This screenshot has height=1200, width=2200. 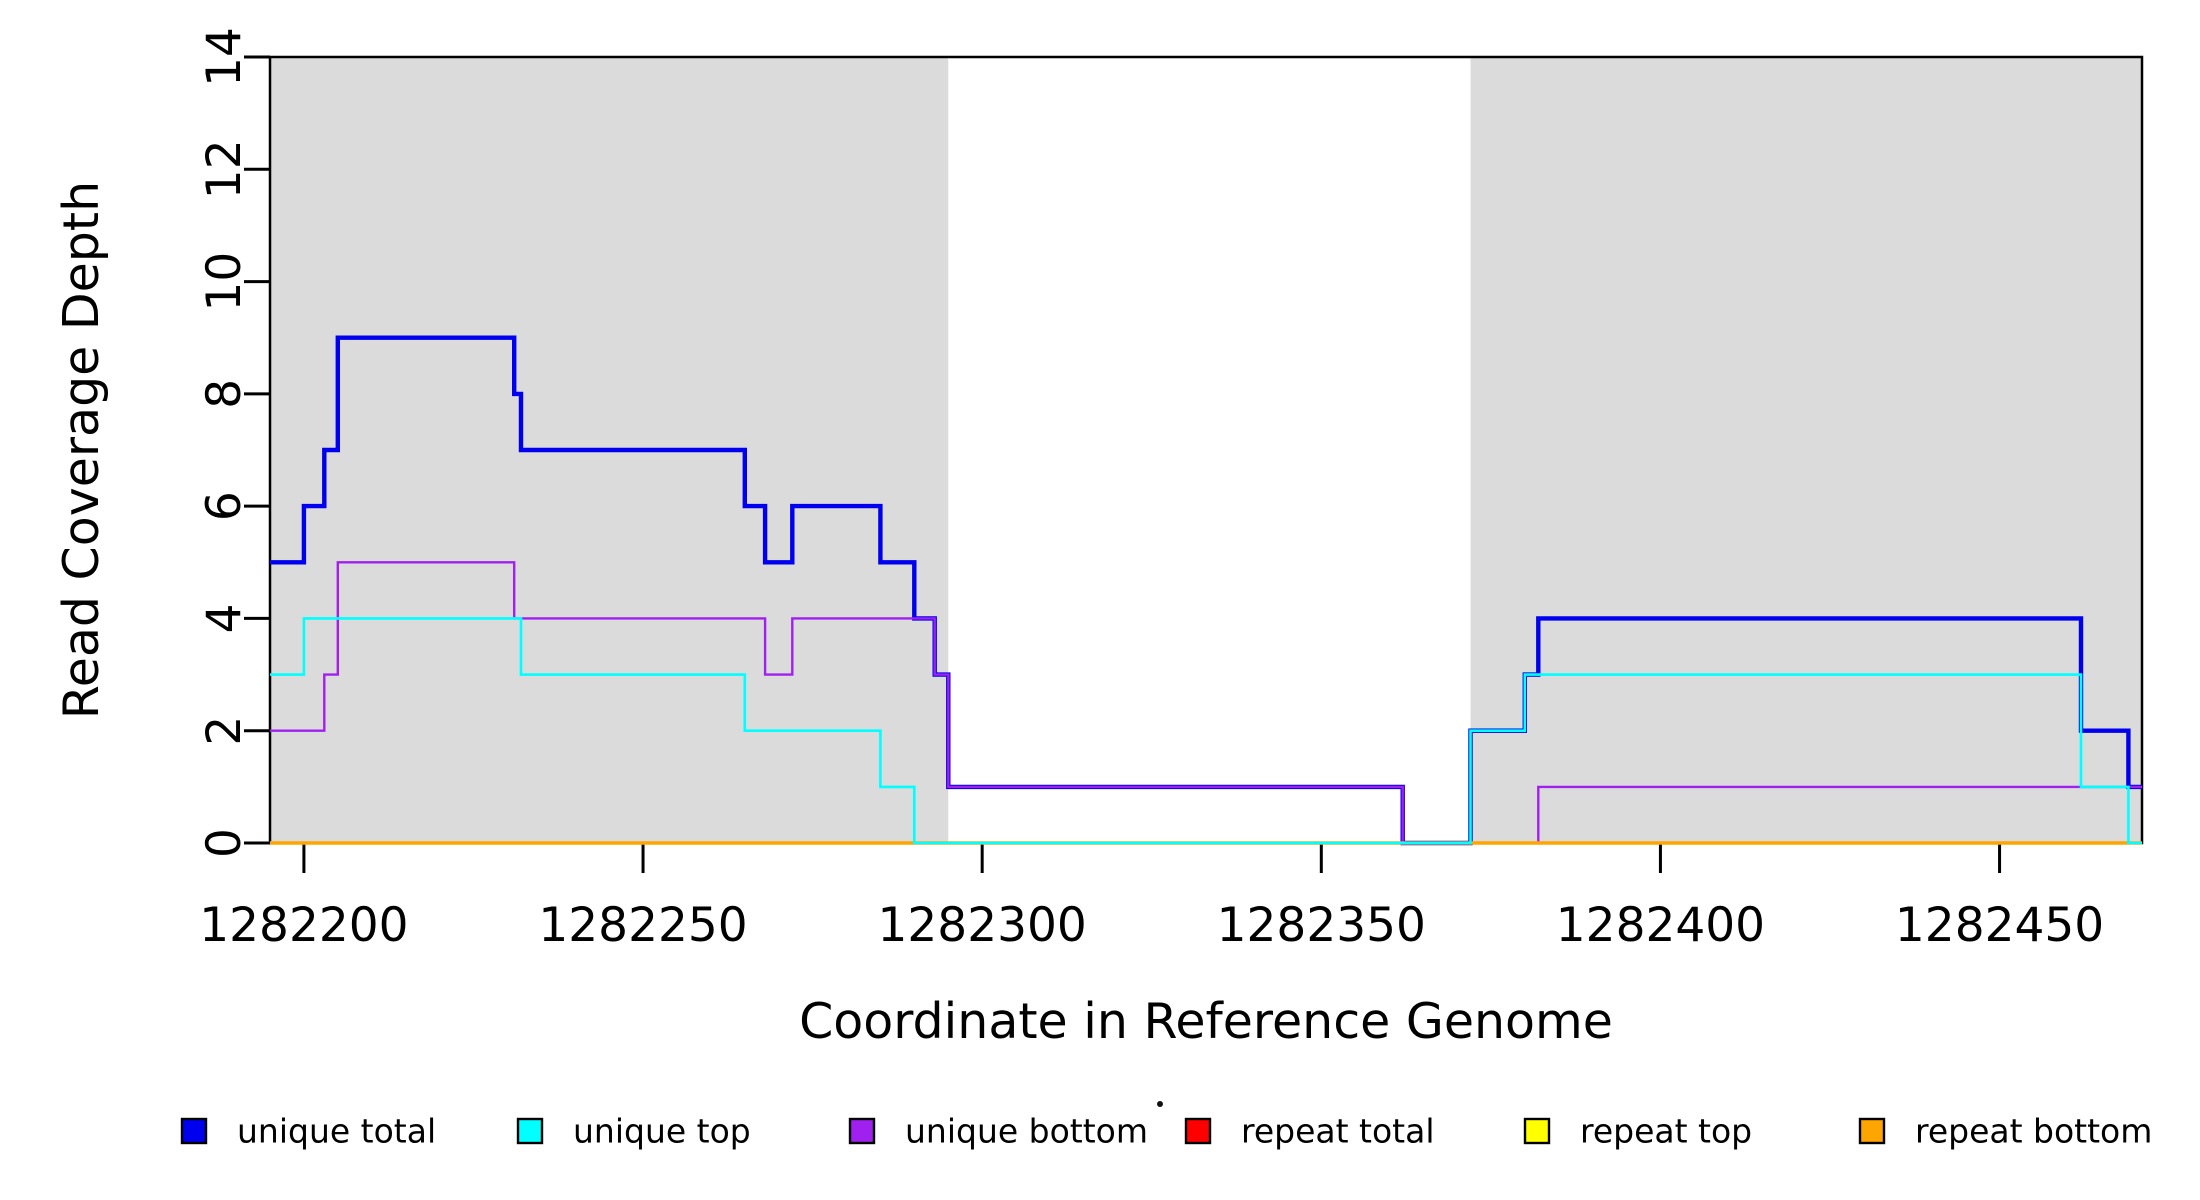 I want to click on legend-item-repeat-total: repeat total, so click(x=1309, y=1131).